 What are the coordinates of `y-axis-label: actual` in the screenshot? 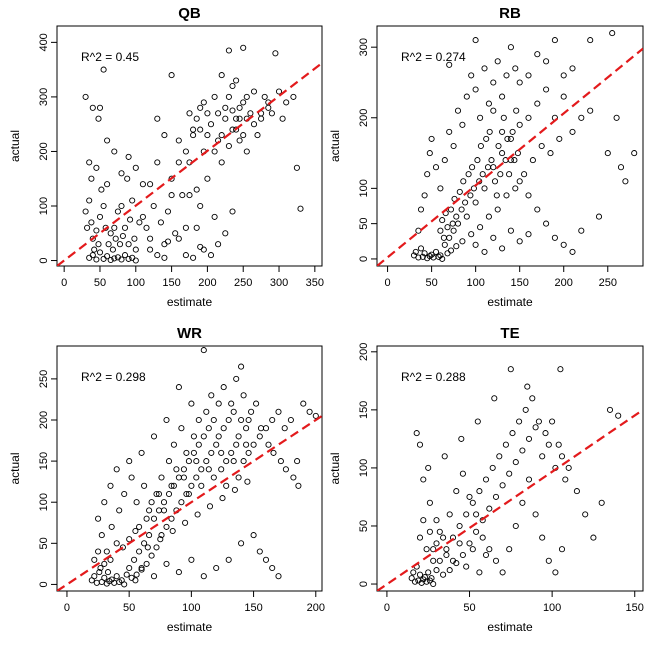 It's located at (335, 468).